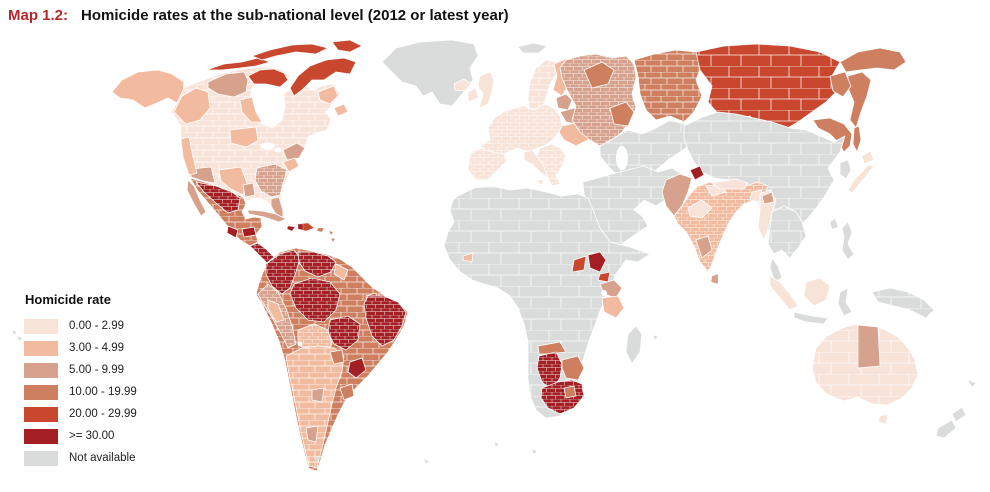 Image resolution: width=990 pixels, height=492 pixels. What do you see at coordinates (840, 84) in the screenshot?
I see `region-magadan` at bounding box center [840, 84].